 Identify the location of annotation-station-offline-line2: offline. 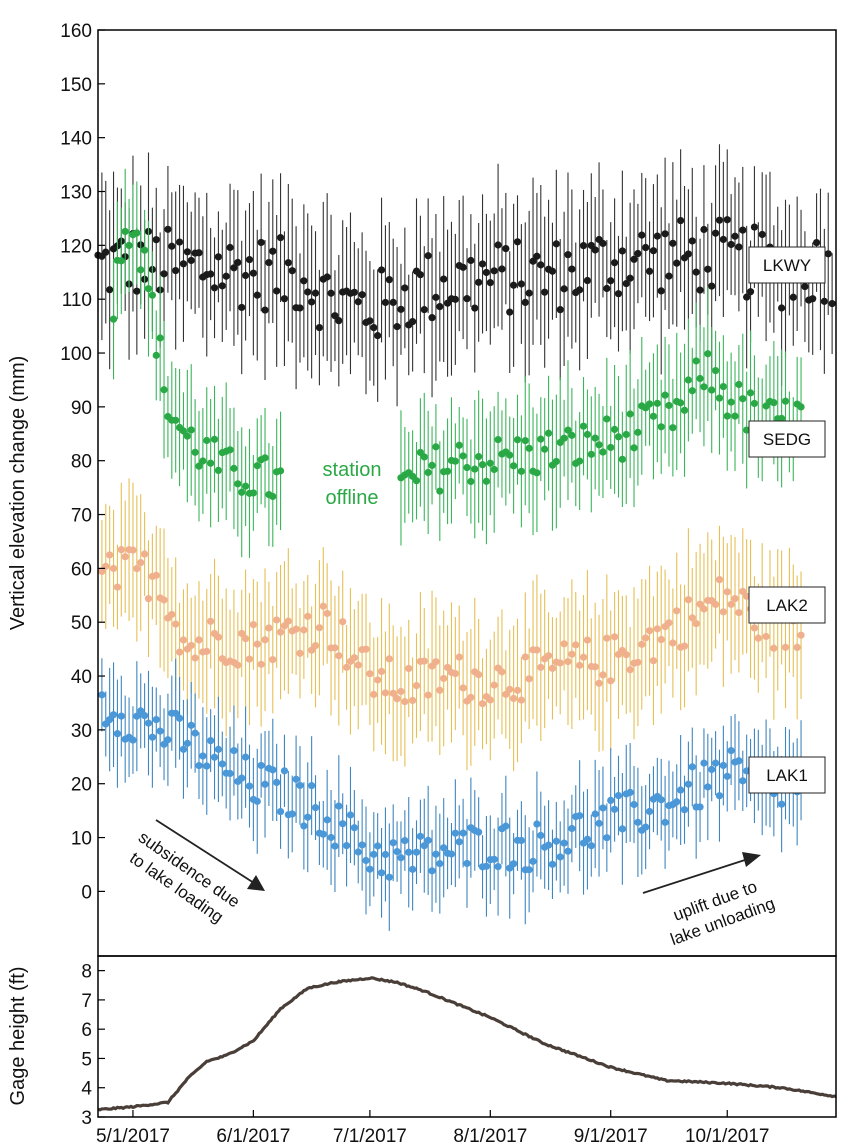
(351, 498).